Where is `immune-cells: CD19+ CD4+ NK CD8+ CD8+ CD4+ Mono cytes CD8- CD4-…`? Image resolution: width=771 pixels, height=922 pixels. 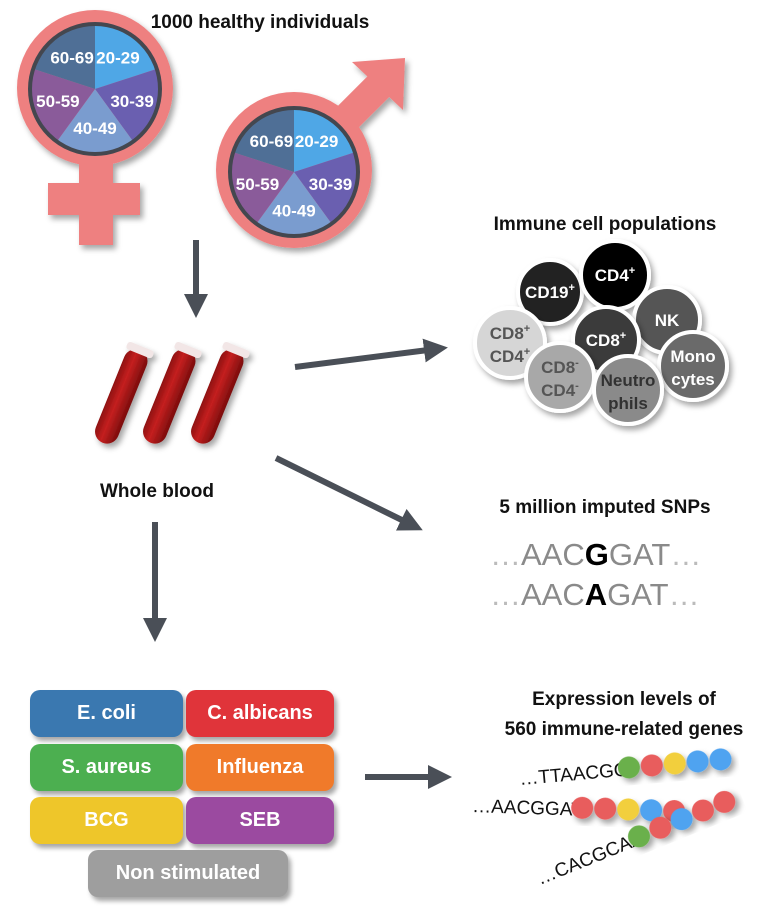 immune-cells: CD19+ CD4+ NK CD8+ CD8+ CD4+ Mono cytes CD8- CD4-… is located at coordinates (601, 332).